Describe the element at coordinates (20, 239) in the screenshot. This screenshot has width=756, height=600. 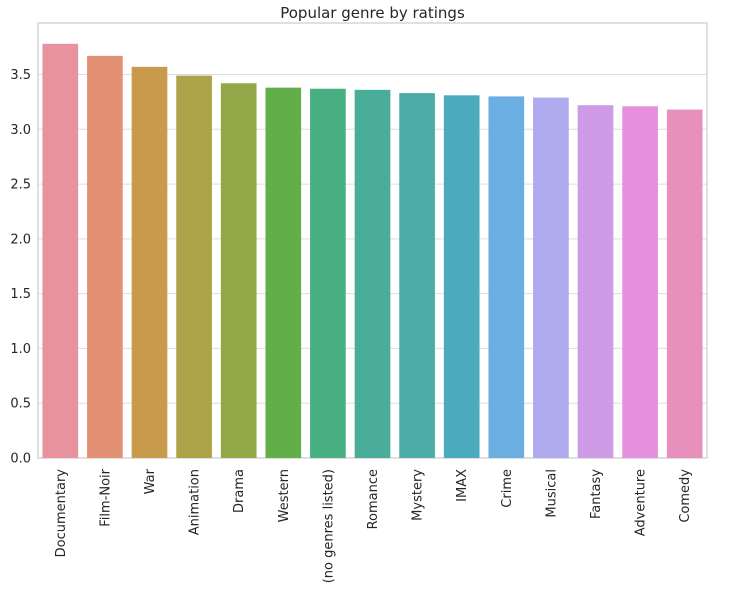
I see `y-tick-label: 2.0` at that location.